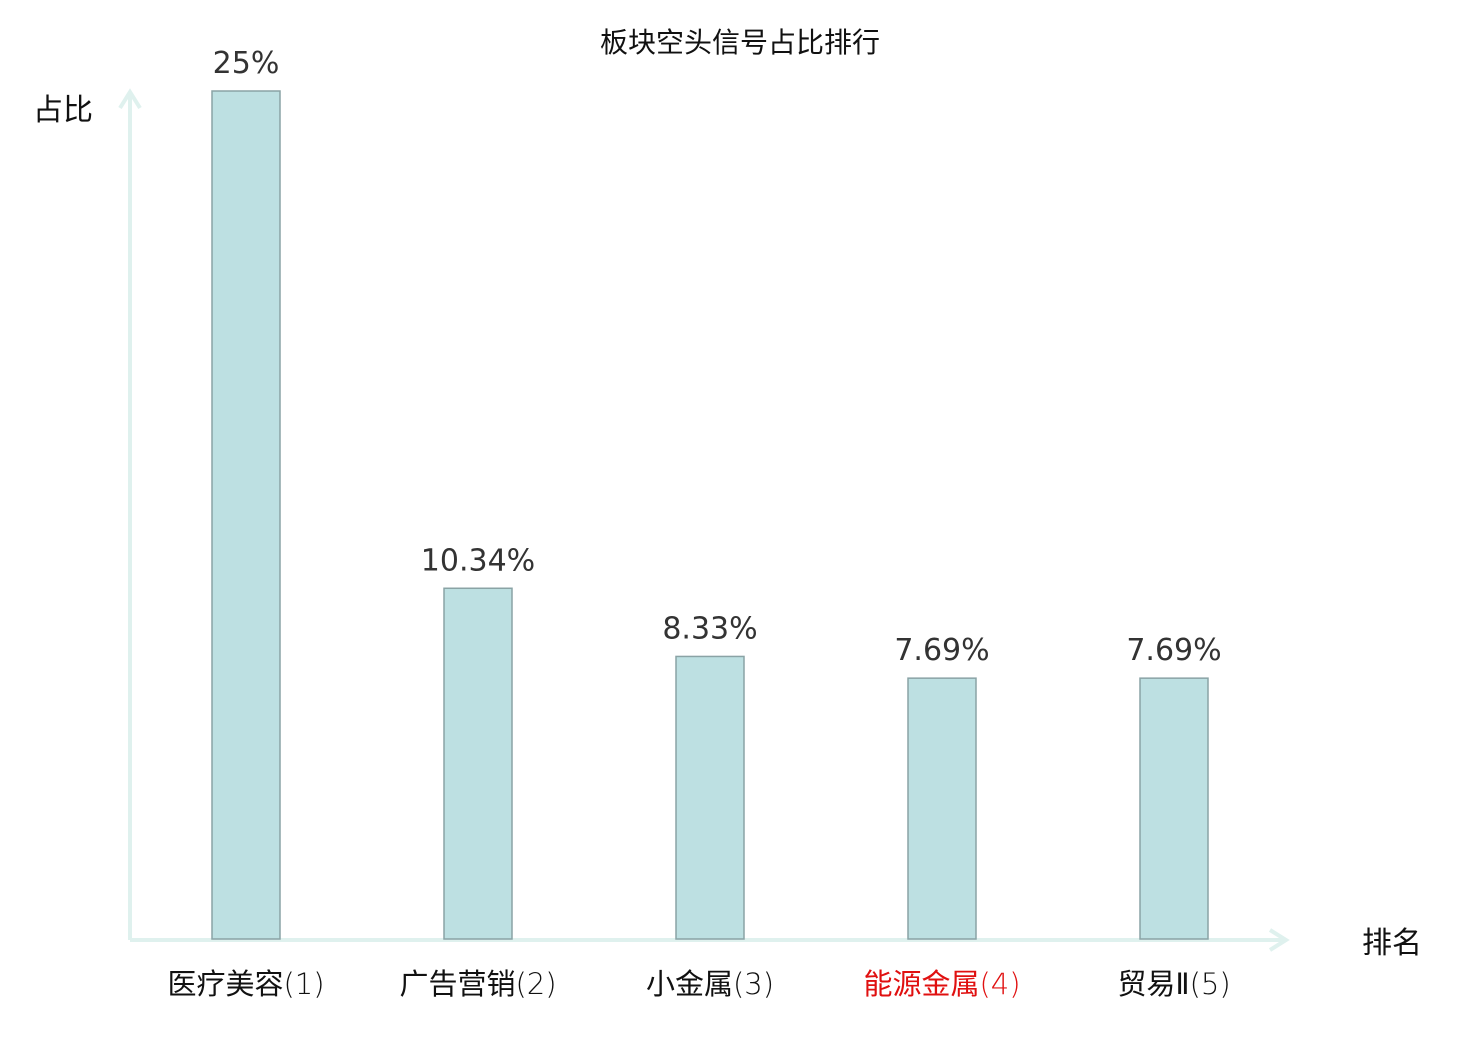 The width and height of the screenshot is (1480, 1044). Describe the element at coordinates (457, 984) in the screenshot. I see `tick-label-category: 广告营销` at that location.